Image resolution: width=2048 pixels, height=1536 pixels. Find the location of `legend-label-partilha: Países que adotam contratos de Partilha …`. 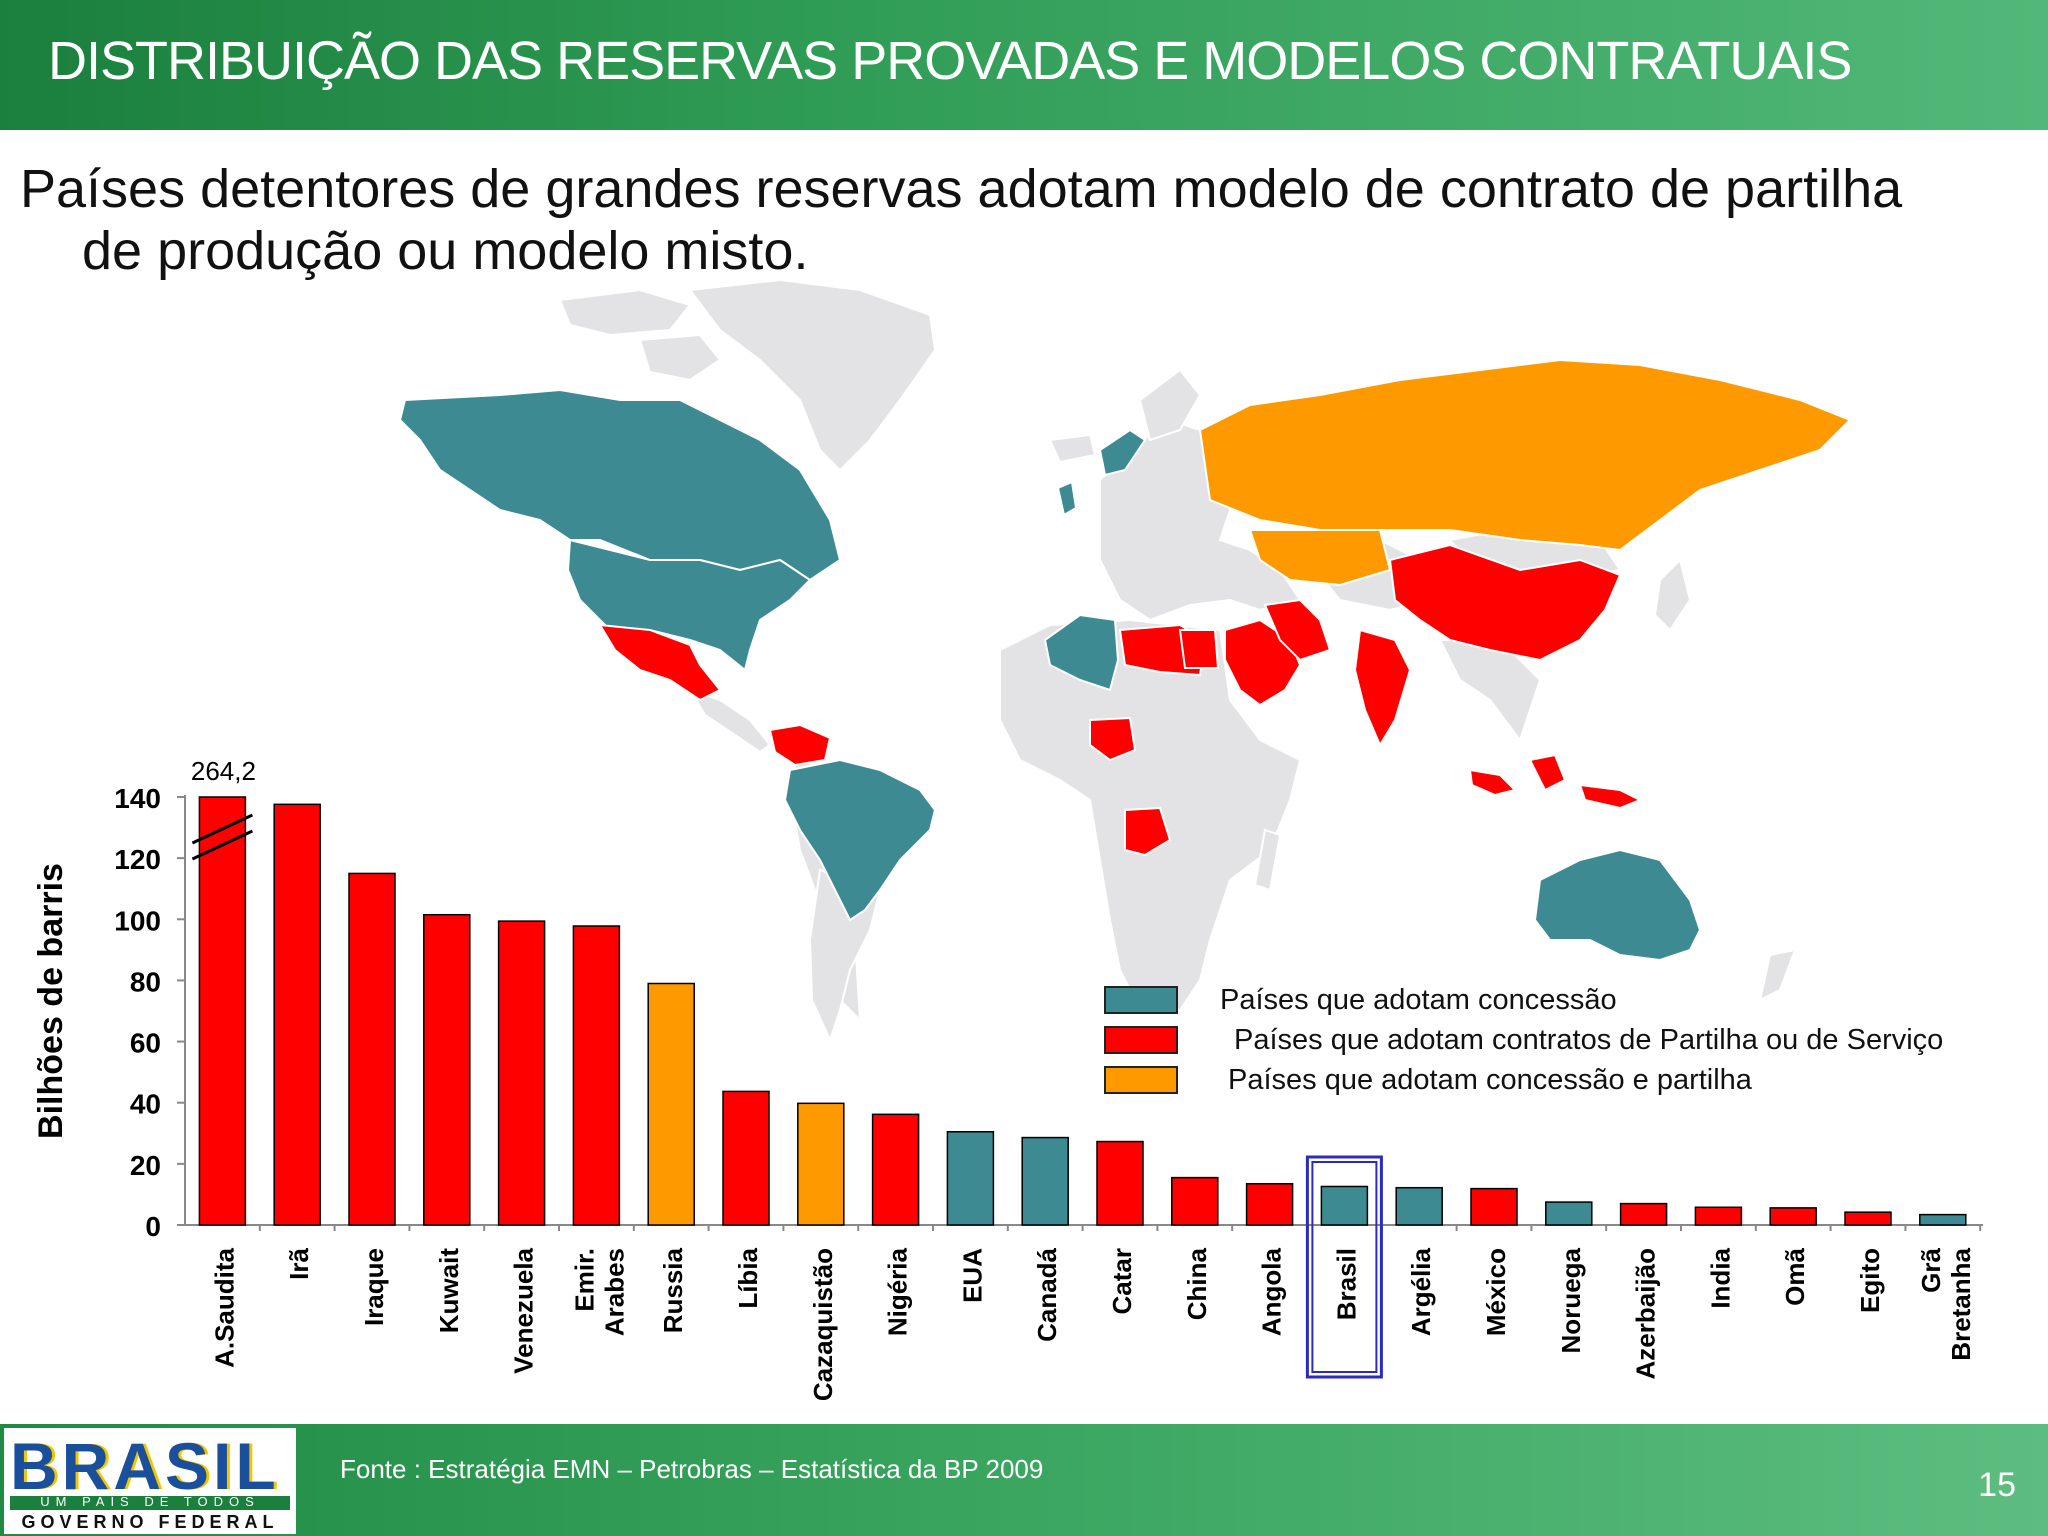

legend-label-partilha: Países que adotam contratos de Partilha … is located at coordinates (1588, 1040).